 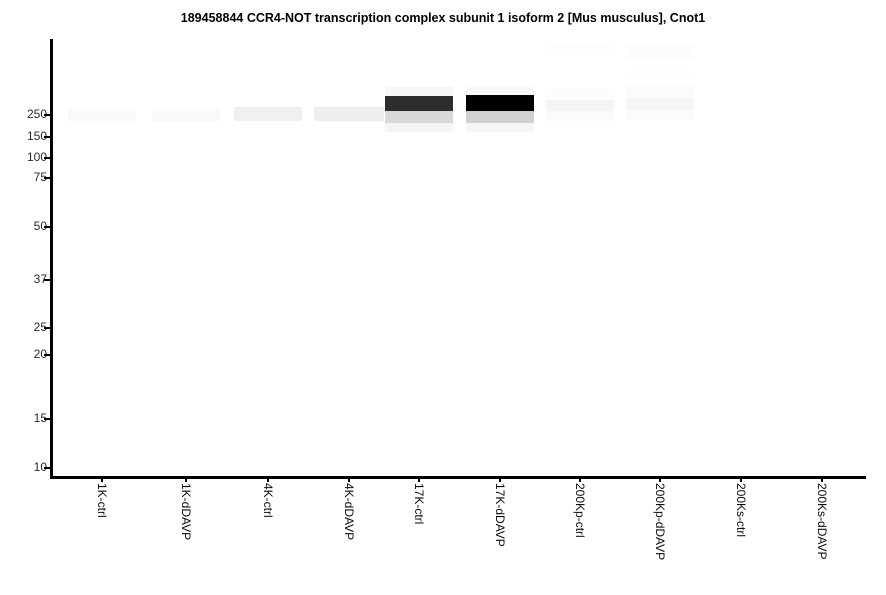 What do you see at coordinates (822, 521) in the screenshot?
I see `x-axis-tick-label: 200Ks-dDAVP` at bounding box center [822, 521].